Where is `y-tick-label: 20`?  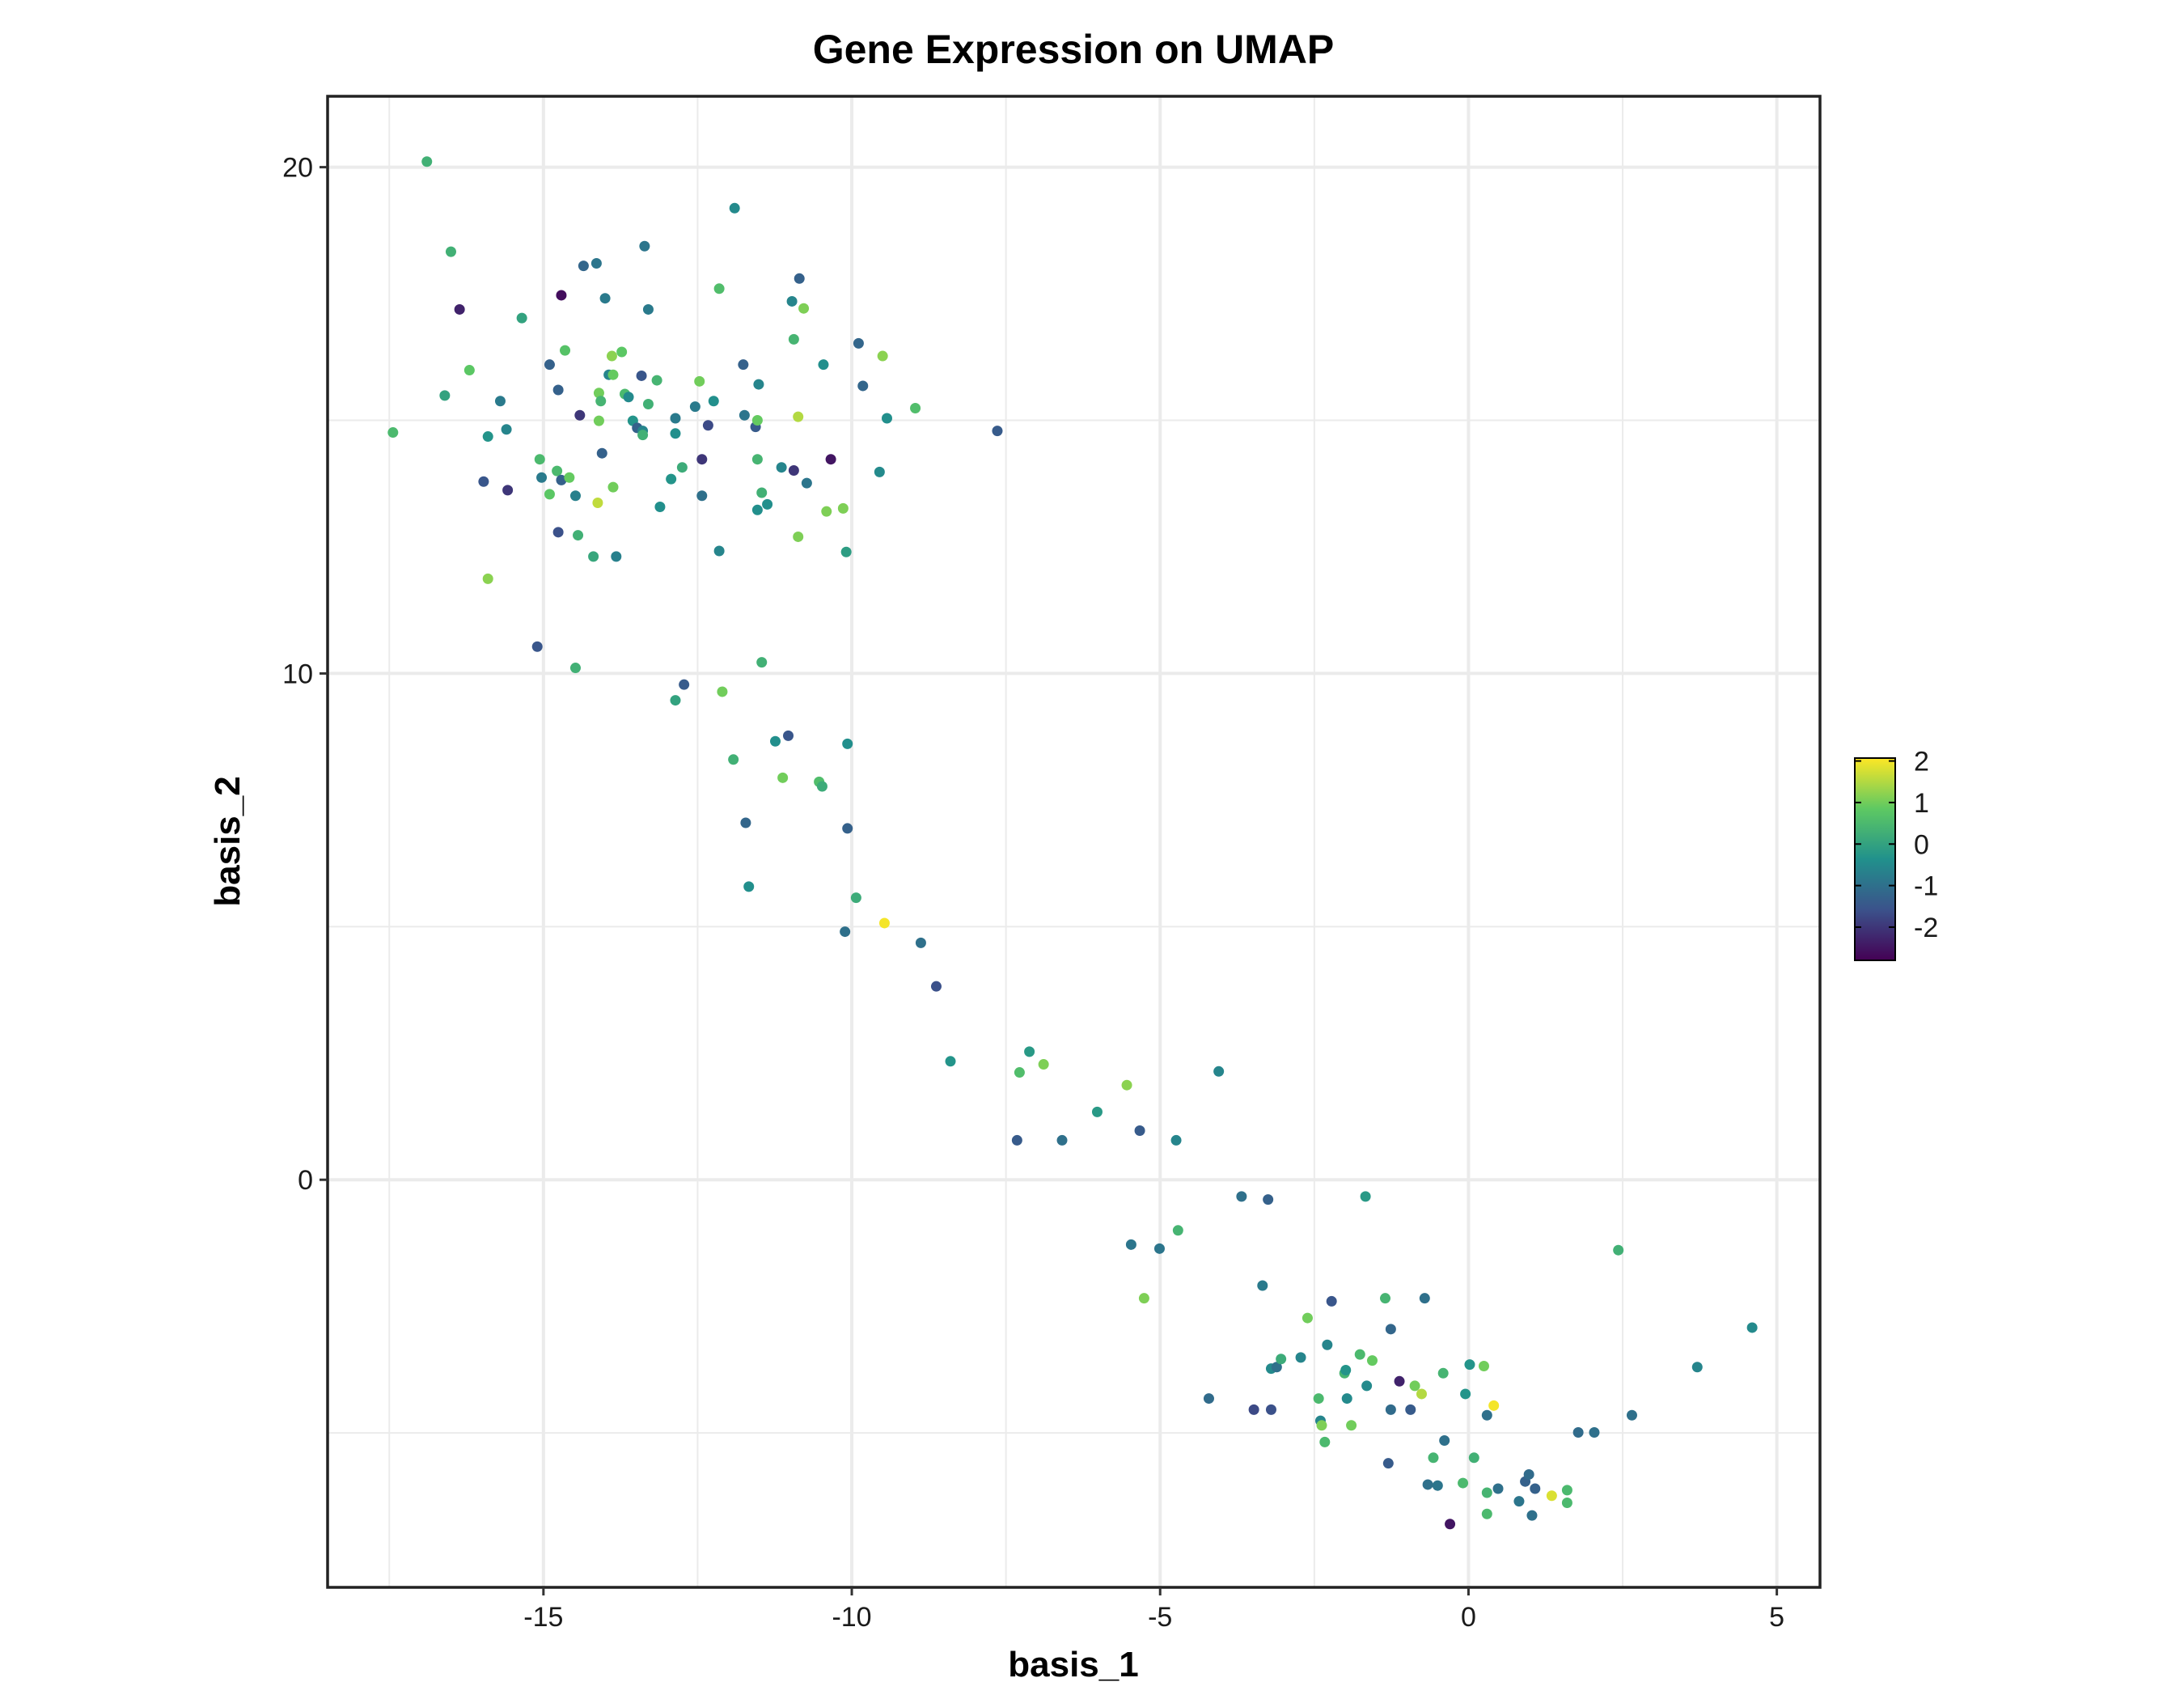 y-tick-label: 20 is located at coordinates (297, 168).